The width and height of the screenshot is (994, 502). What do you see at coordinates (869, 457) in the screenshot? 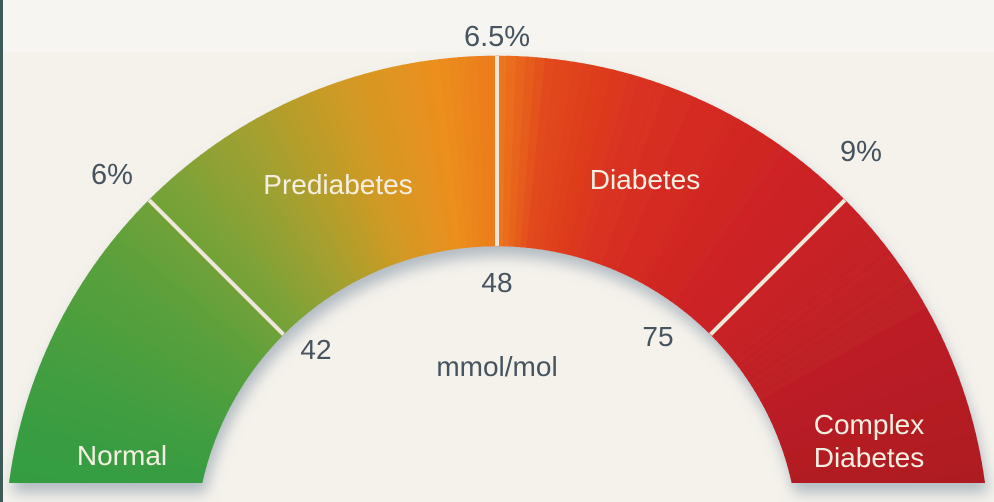
I see `segment-label-complex-line2: Diabetes` at bounding box center [869, 457].